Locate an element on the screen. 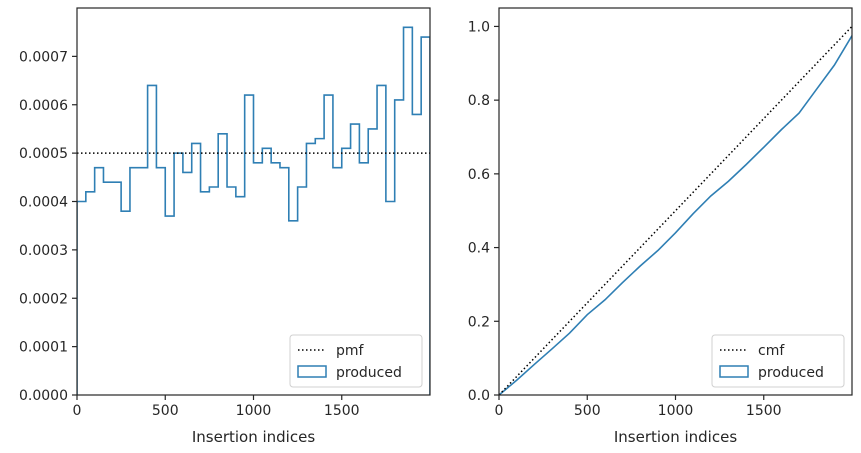 Image resolution: width=861 pixels, height=453 pixels. y-tick-label: 0.4 is located at coordinates (479, 249).